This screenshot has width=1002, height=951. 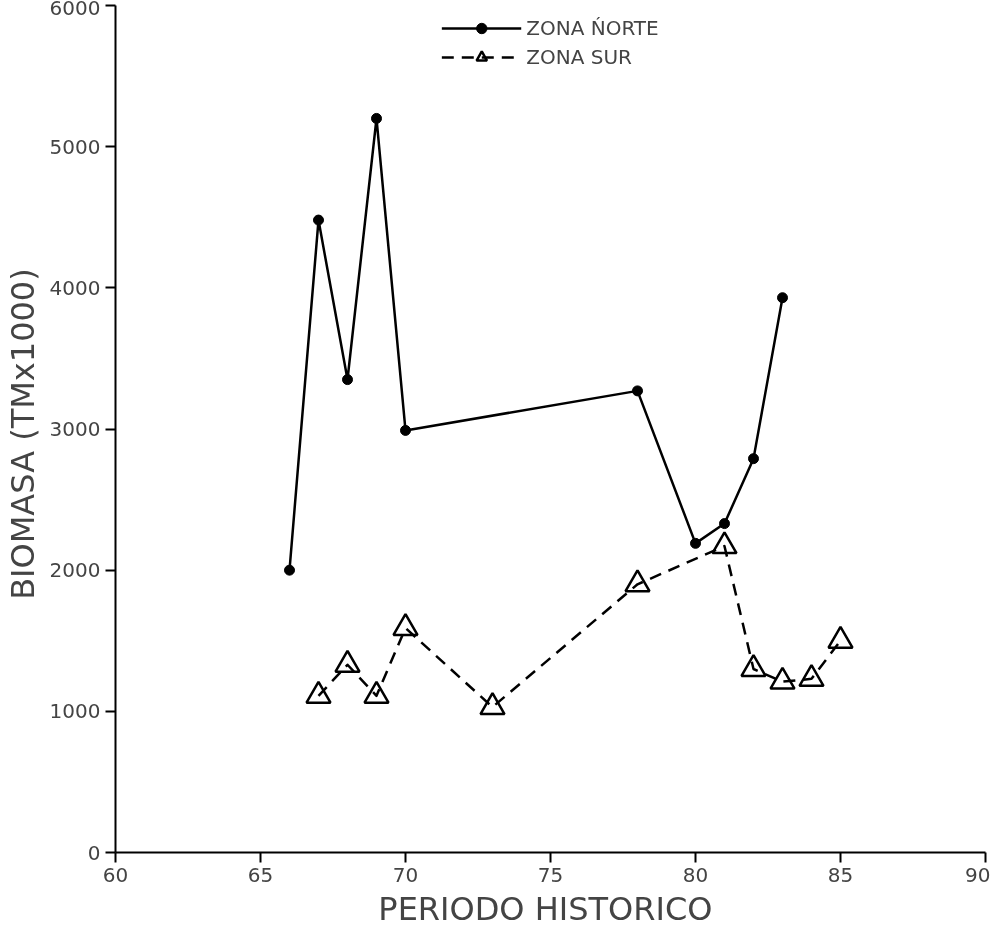 What do you see at coordinates (75, 146) in the screenshot?
I see `y-tick-label: 5000` at bounding box center [75, 146].